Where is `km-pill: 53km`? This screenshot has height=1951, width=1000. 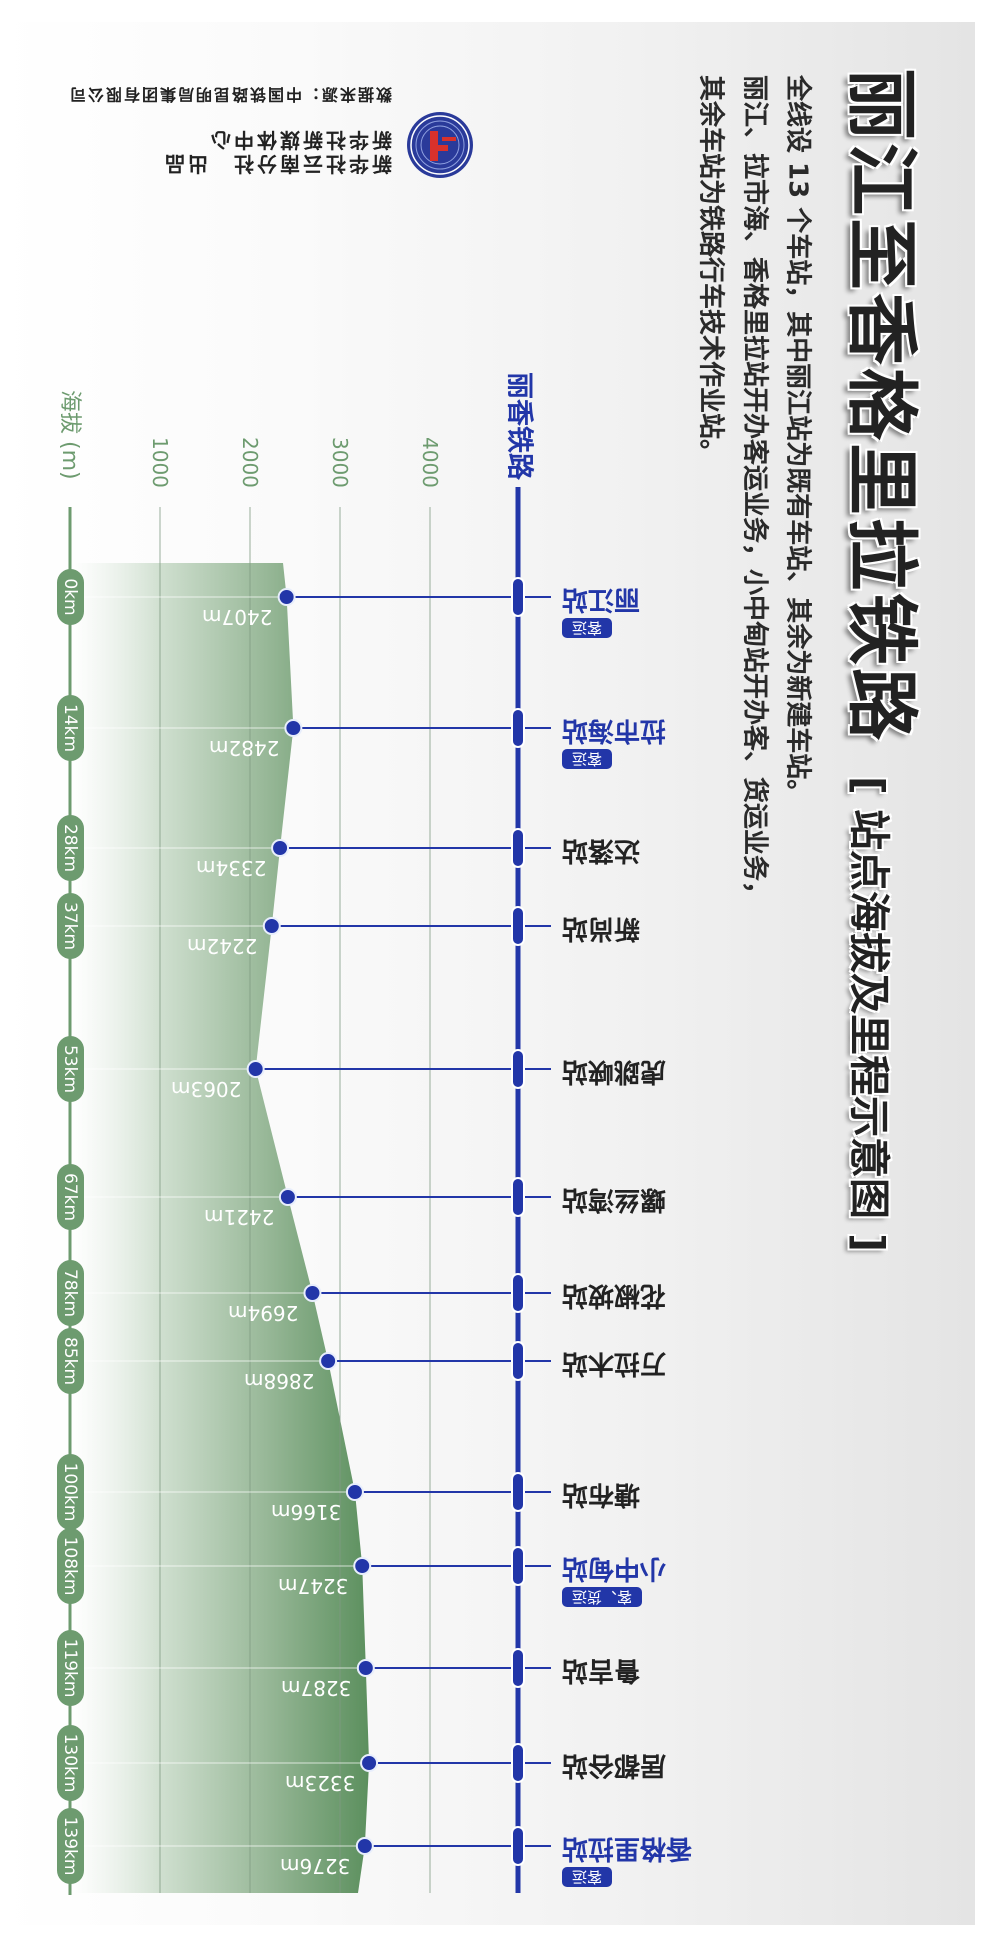 km-pill: 53km is located at coordinates (70, 1069).